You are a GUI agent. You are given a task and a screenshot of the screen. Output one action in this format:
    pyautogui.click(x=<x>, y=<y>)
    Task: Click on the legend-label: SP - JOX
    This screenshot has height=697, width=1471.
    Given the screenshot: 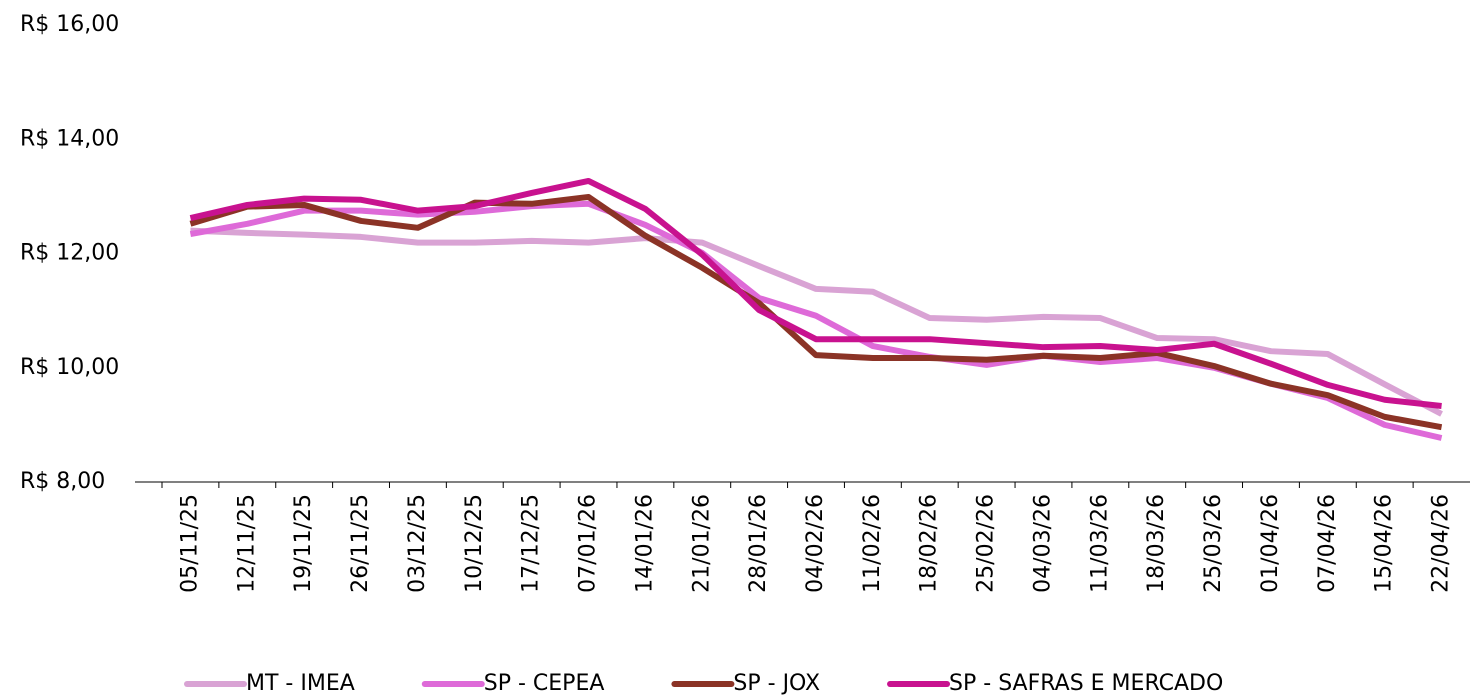 What is the action you would take?
    pyautogui.click(x=776, y=683)
    